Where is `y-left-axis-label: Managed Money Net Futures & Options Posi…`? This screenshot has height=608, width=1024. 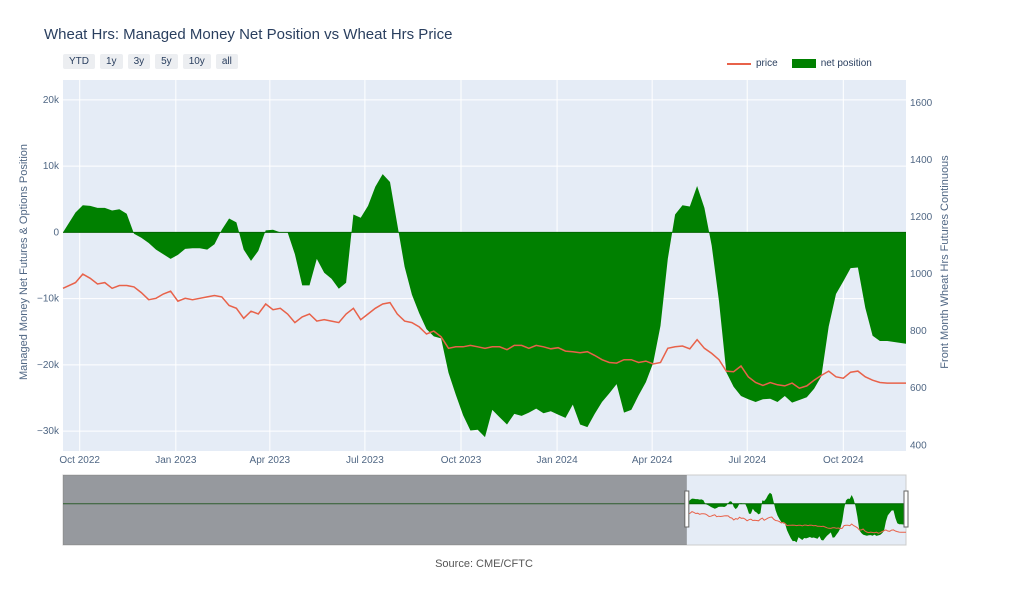 y-left-axis-label: Managed Money Net Futures & Options Posi… is located at coordinates (24, 262).